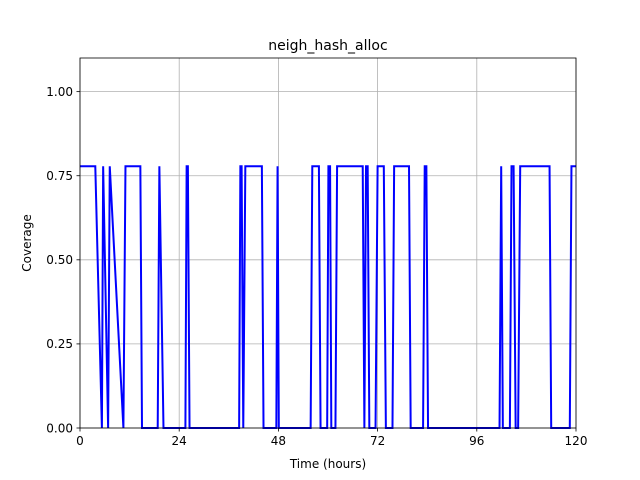 The width and height of the screenshot is (640, 480). Describe the element at coordinates (59, 428) in the screenshot. I see `y-tick-label: 0.00` at that location.